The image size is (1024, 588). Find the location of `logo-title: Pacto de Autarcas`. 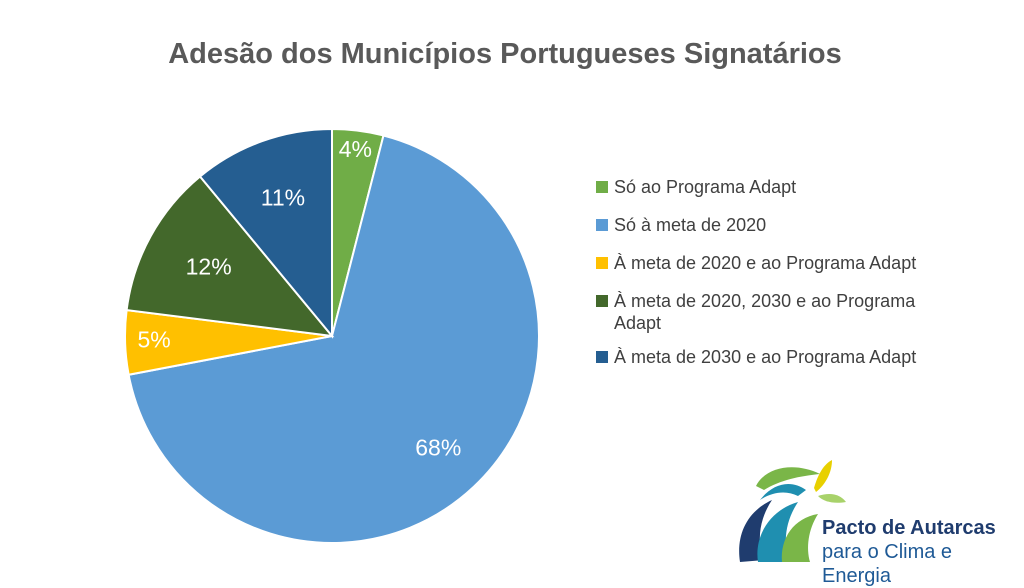

logo-title: Pacto de Autarcas is located at coordinates (909, 528).